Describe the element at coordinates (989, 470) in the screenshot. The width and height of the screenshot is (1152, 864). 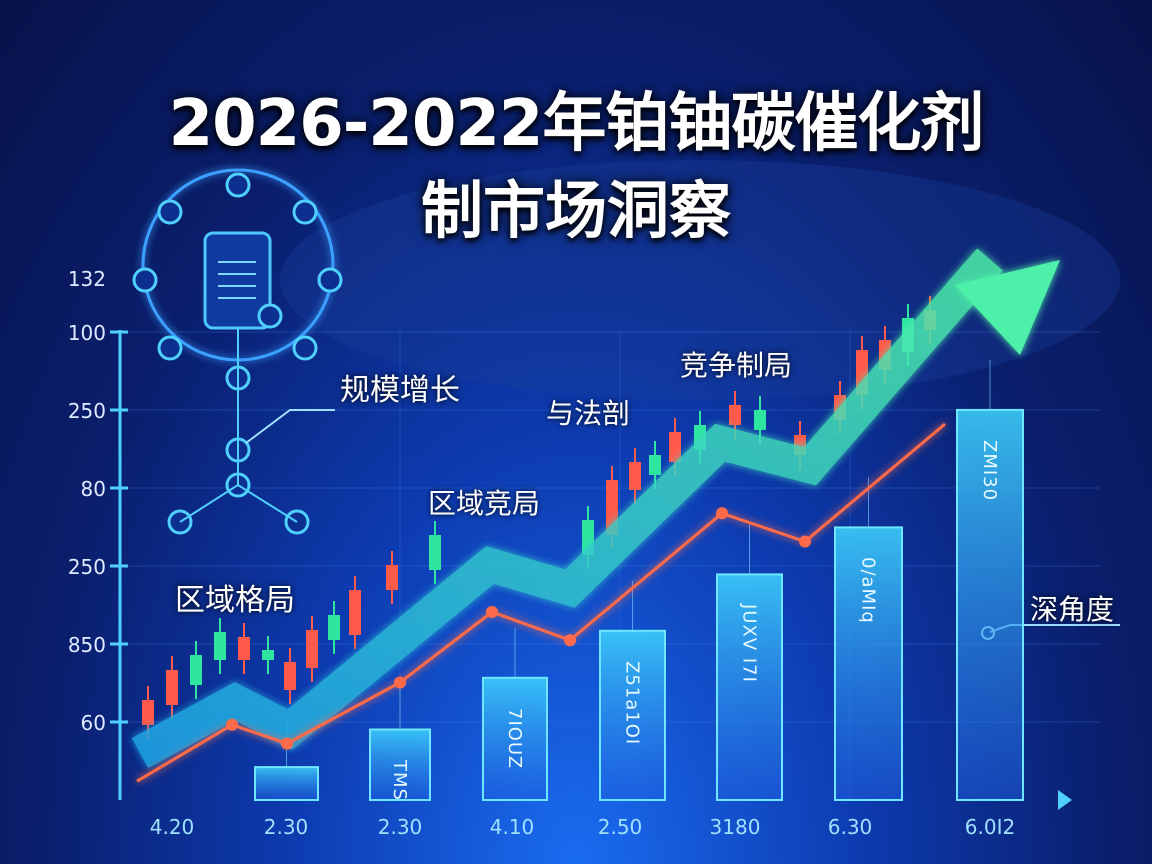
I see `bar-label: ZMI30` at that location.